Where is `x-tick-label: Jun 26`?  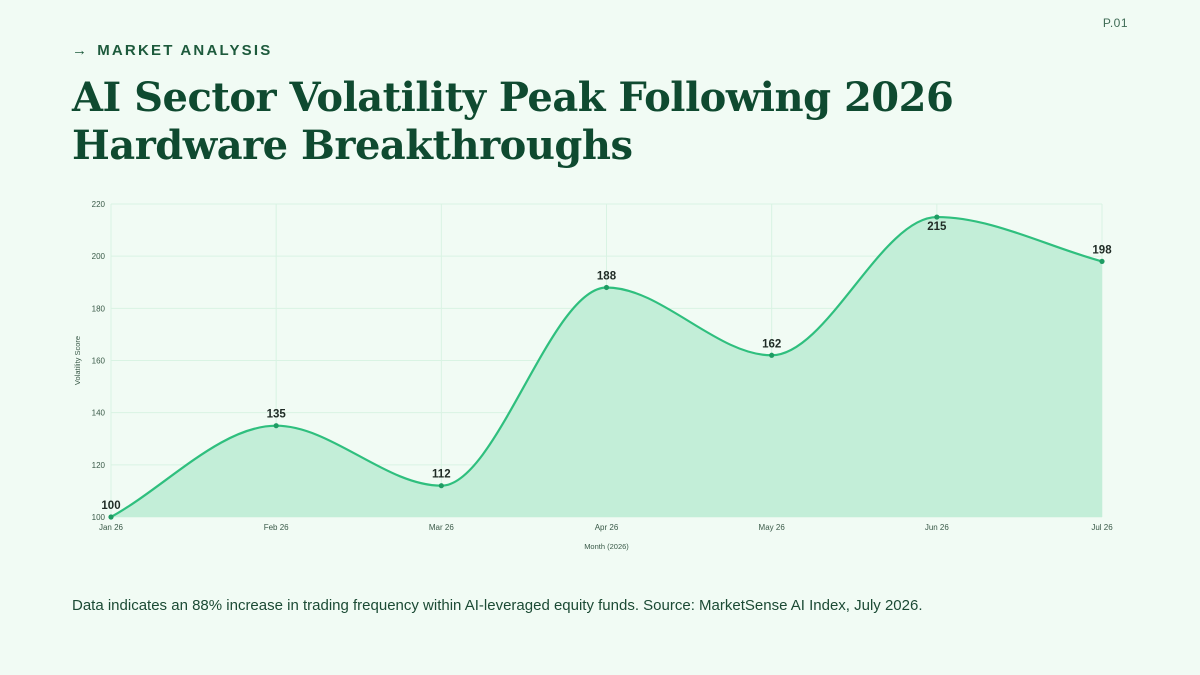 x-tick-label: Jun 26 is located at coordinates (937, 527).